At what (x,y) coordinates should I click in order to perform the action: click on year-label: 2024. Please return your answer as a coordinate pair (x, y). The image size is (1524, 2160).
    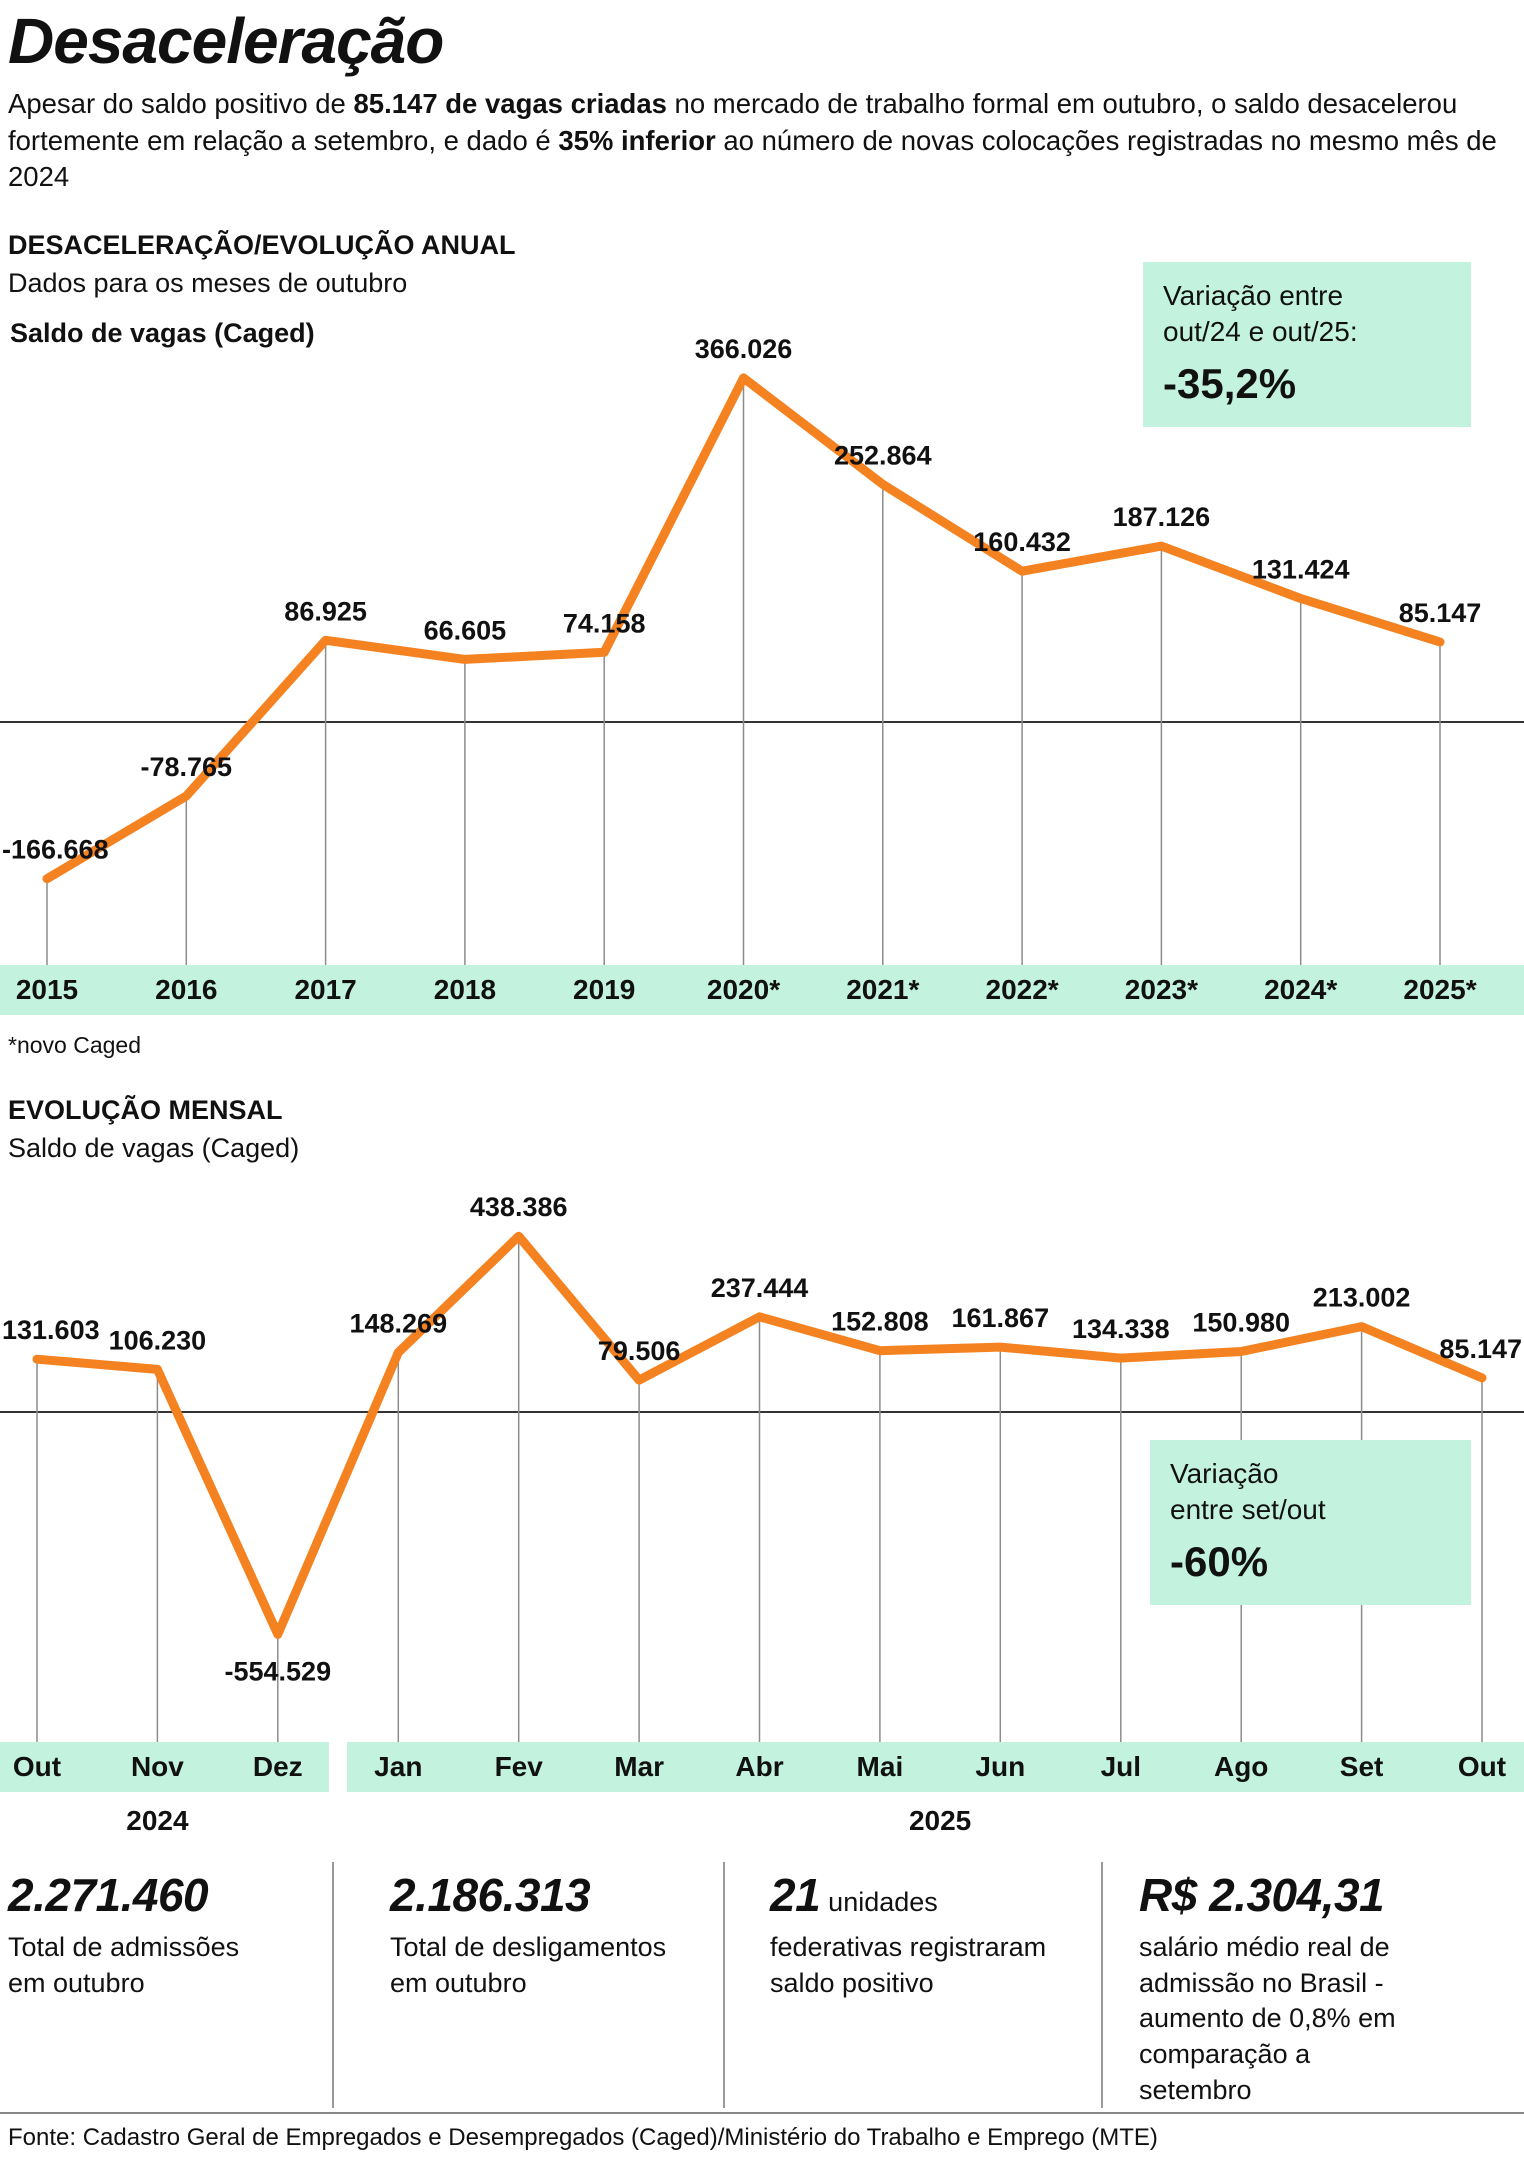
    Looking at the image, I should click on (157, 1820).